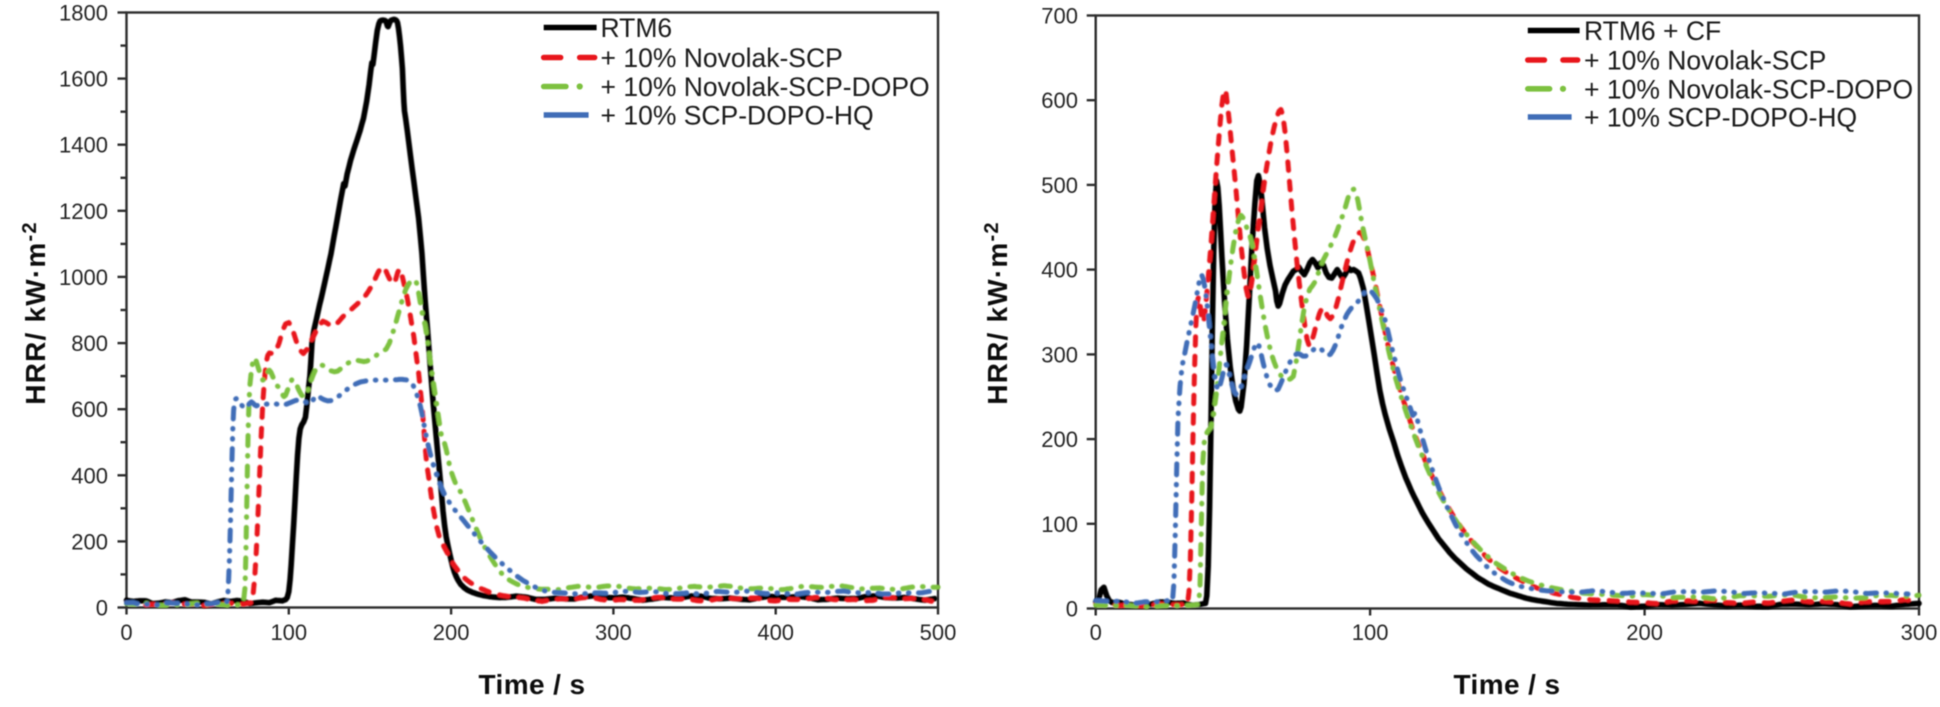  What do you see at coordinates (1059, 16) in the screenshot?
I see `svg-text: 700` at bounding box center [1059, 16].